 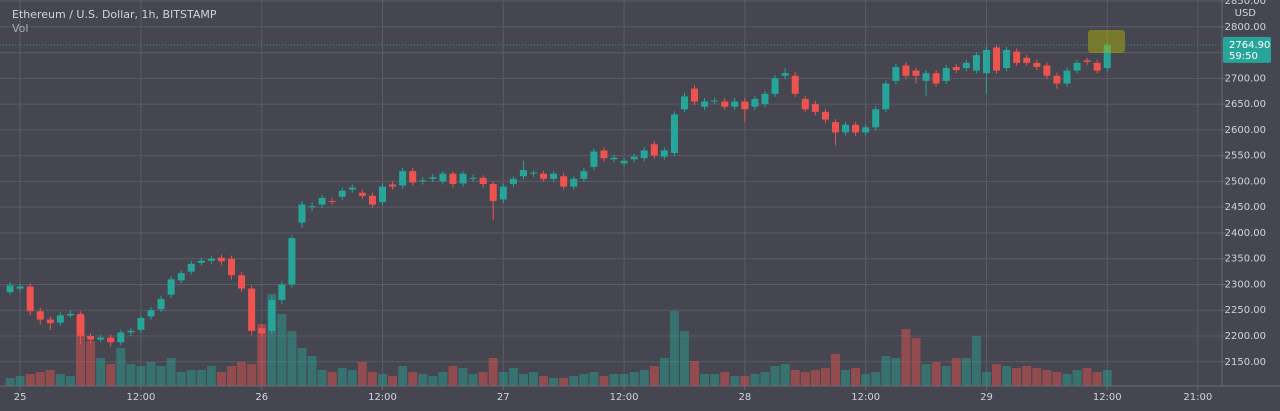 I want to click on y-tick-label: 2650.00, so click(x=1245, y=104).